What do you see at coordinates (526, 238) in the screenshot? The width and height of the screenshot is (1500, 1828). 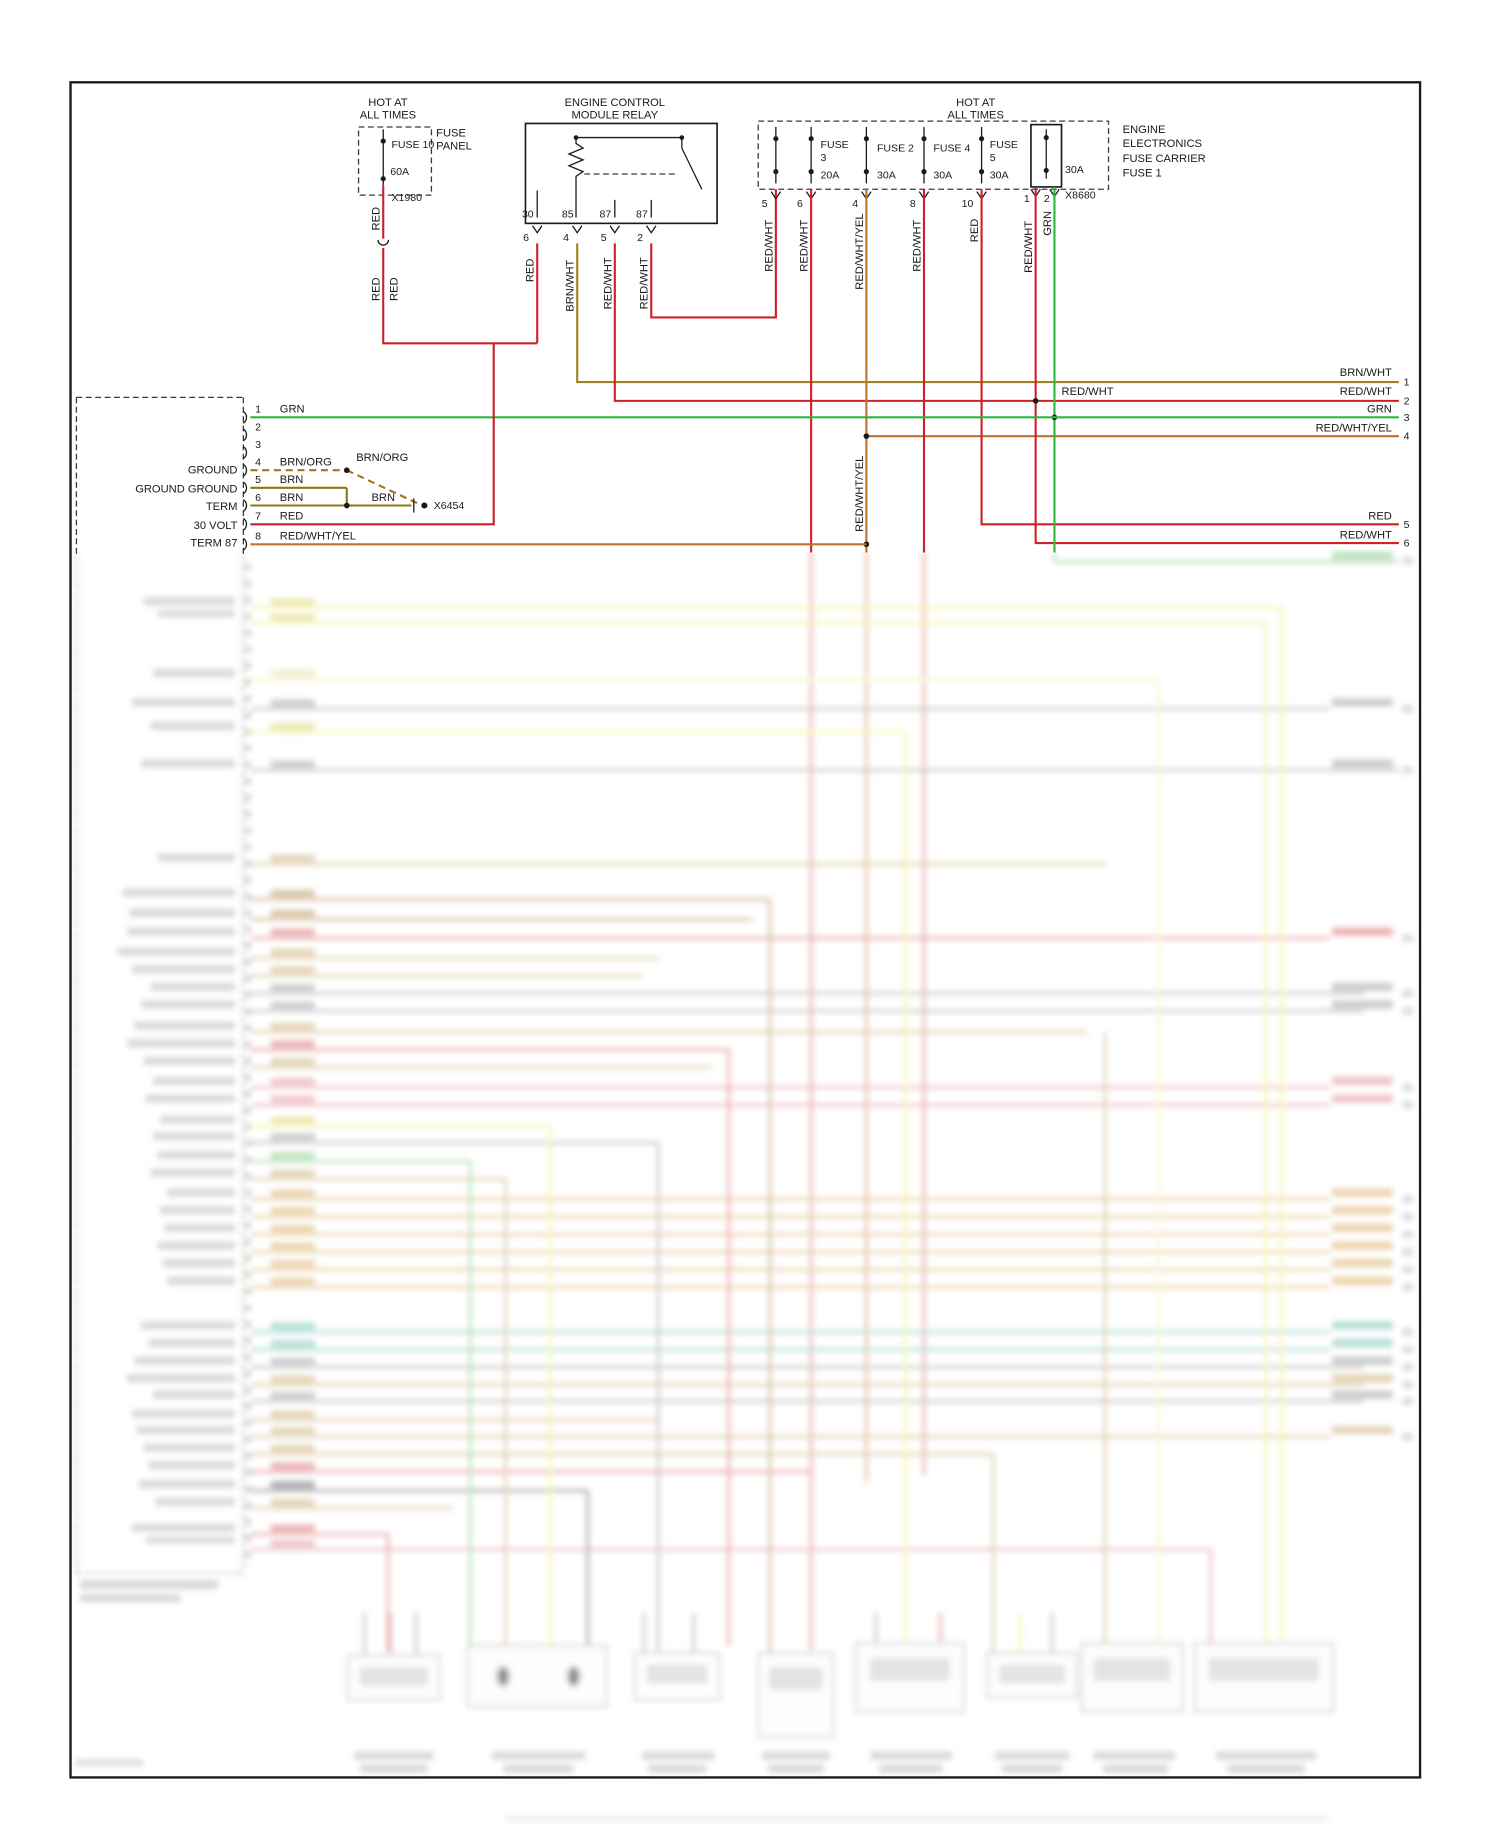 I see `relay-pin: 6` at bounding box center [526, 238].